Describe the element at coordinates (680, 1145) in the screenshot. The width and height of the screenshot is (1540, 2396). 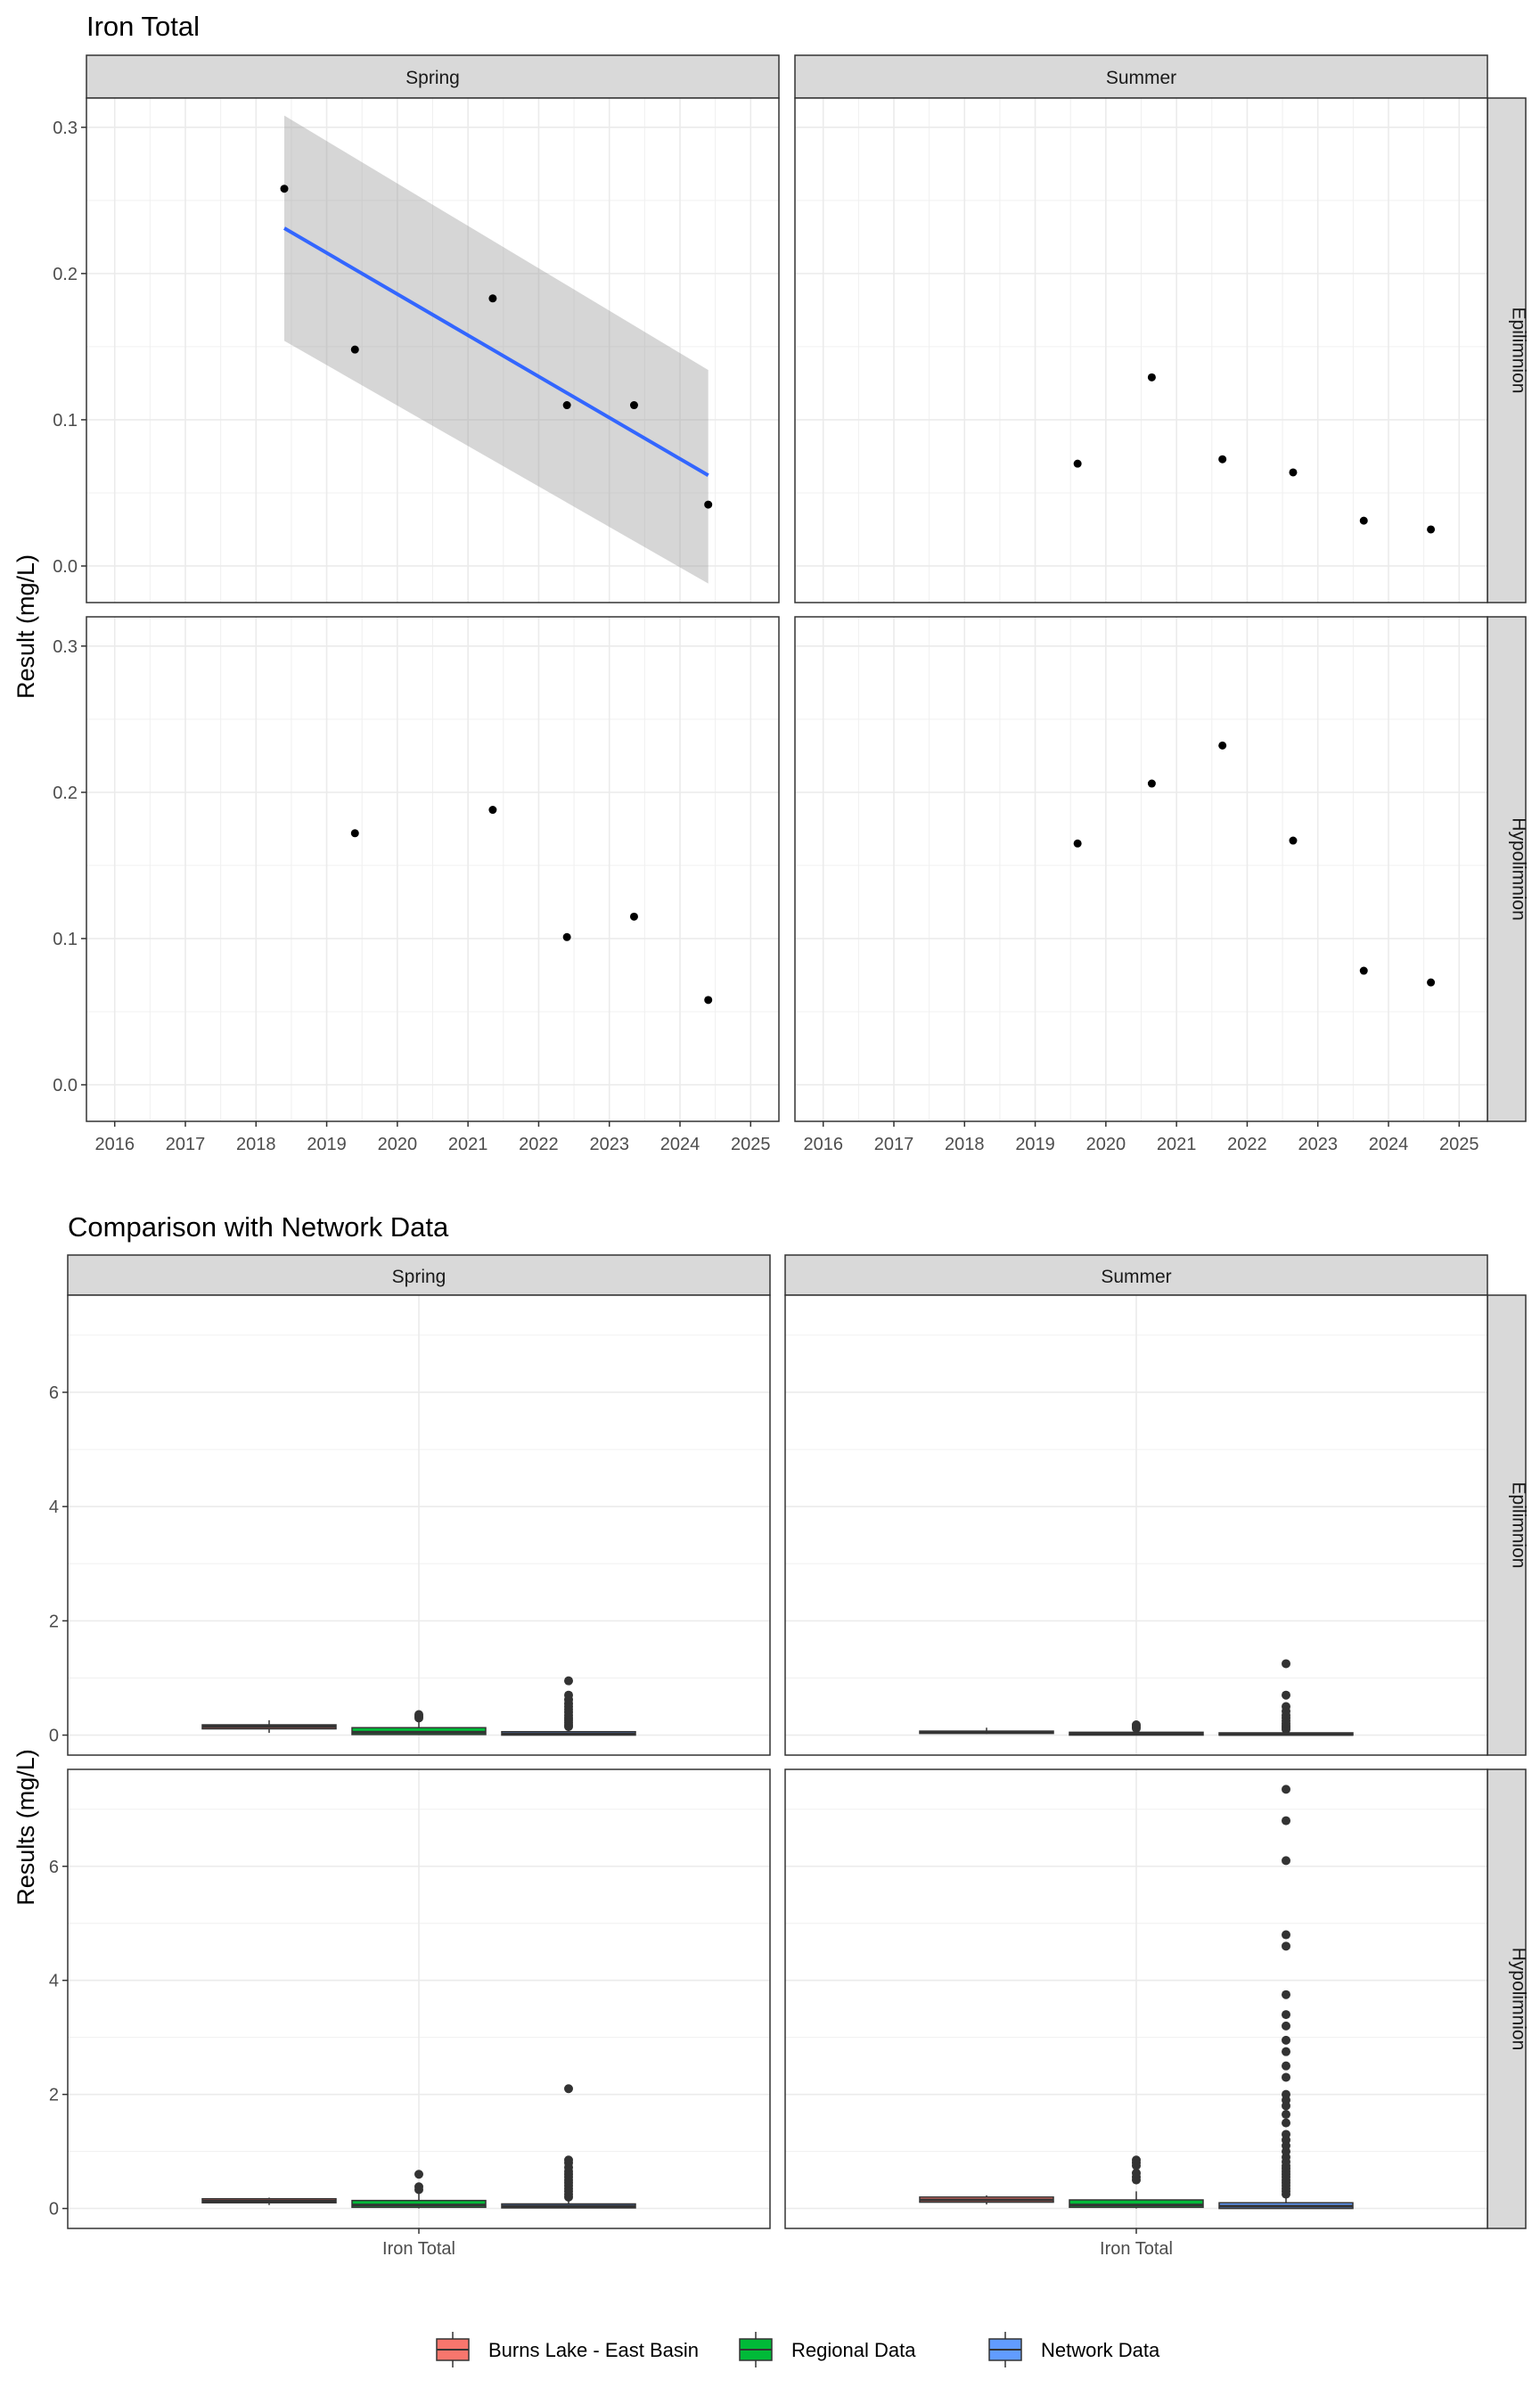
I see `chart1-xtick-label: 2024` at that location.